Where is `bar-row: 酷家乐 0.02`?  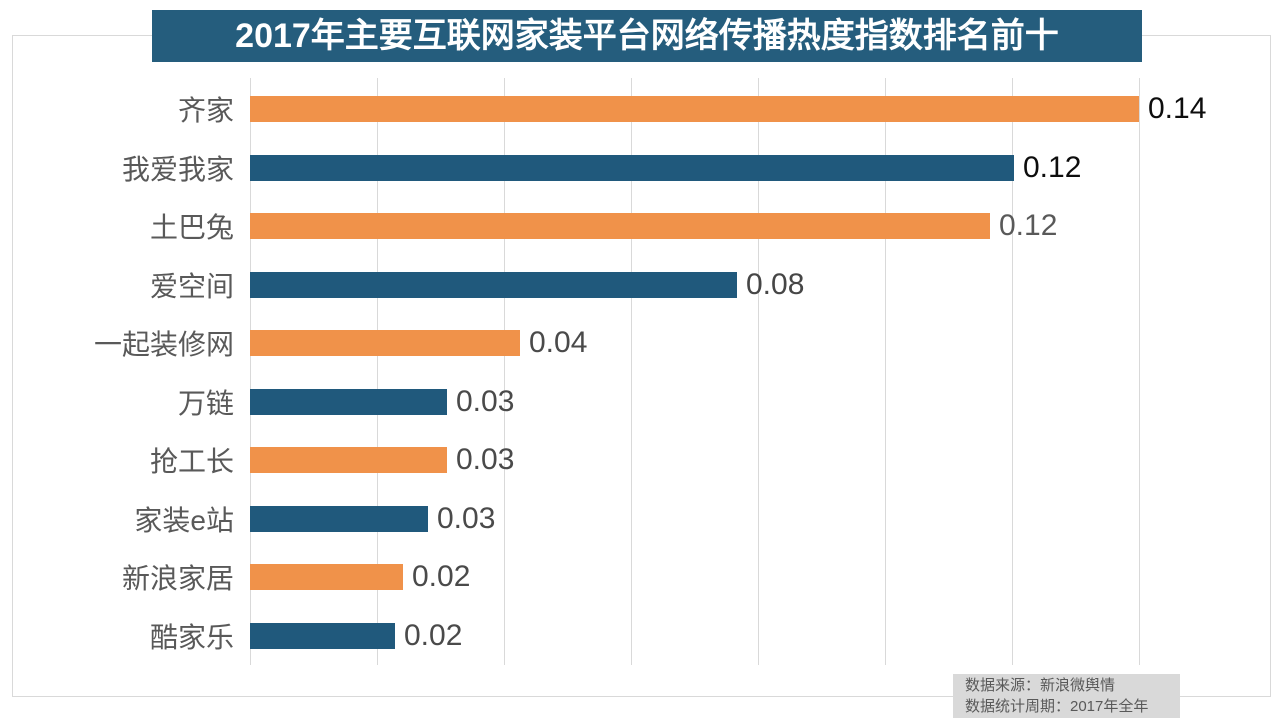 bar-row: 酷家乐 0.02 is located at coordinates (642, 636).